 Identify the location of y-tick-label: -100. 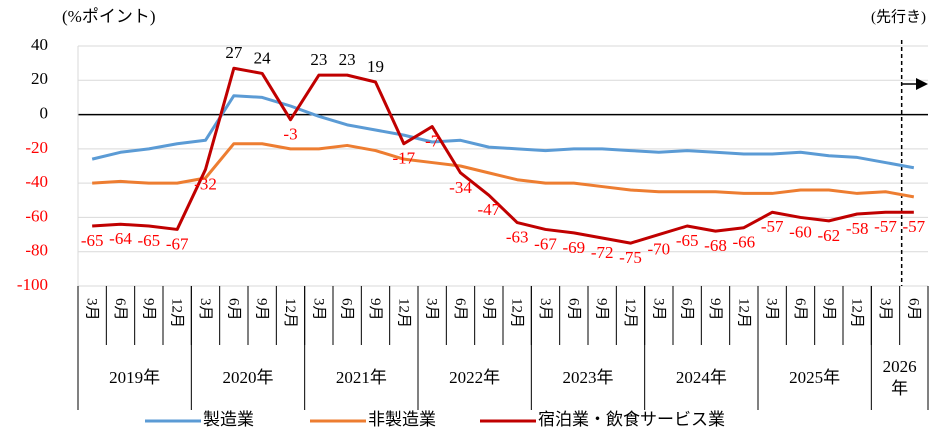
(32, 284).